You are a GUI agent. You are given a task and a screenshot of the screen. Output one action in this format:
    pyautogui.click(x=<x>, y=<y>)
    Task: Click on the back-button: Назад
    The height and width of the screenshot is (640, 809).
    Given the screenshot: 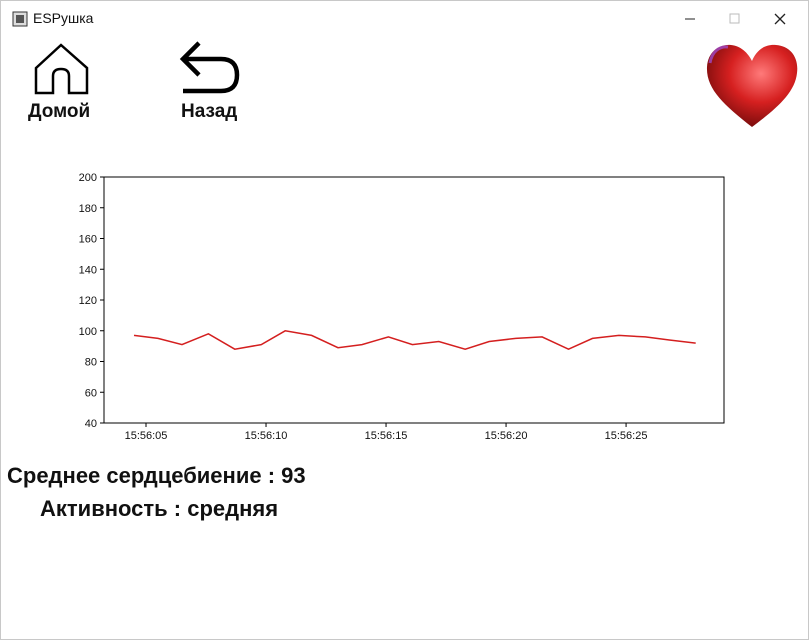 What is the action you would take?
    pyautogui.click(x=209, y=111)
    